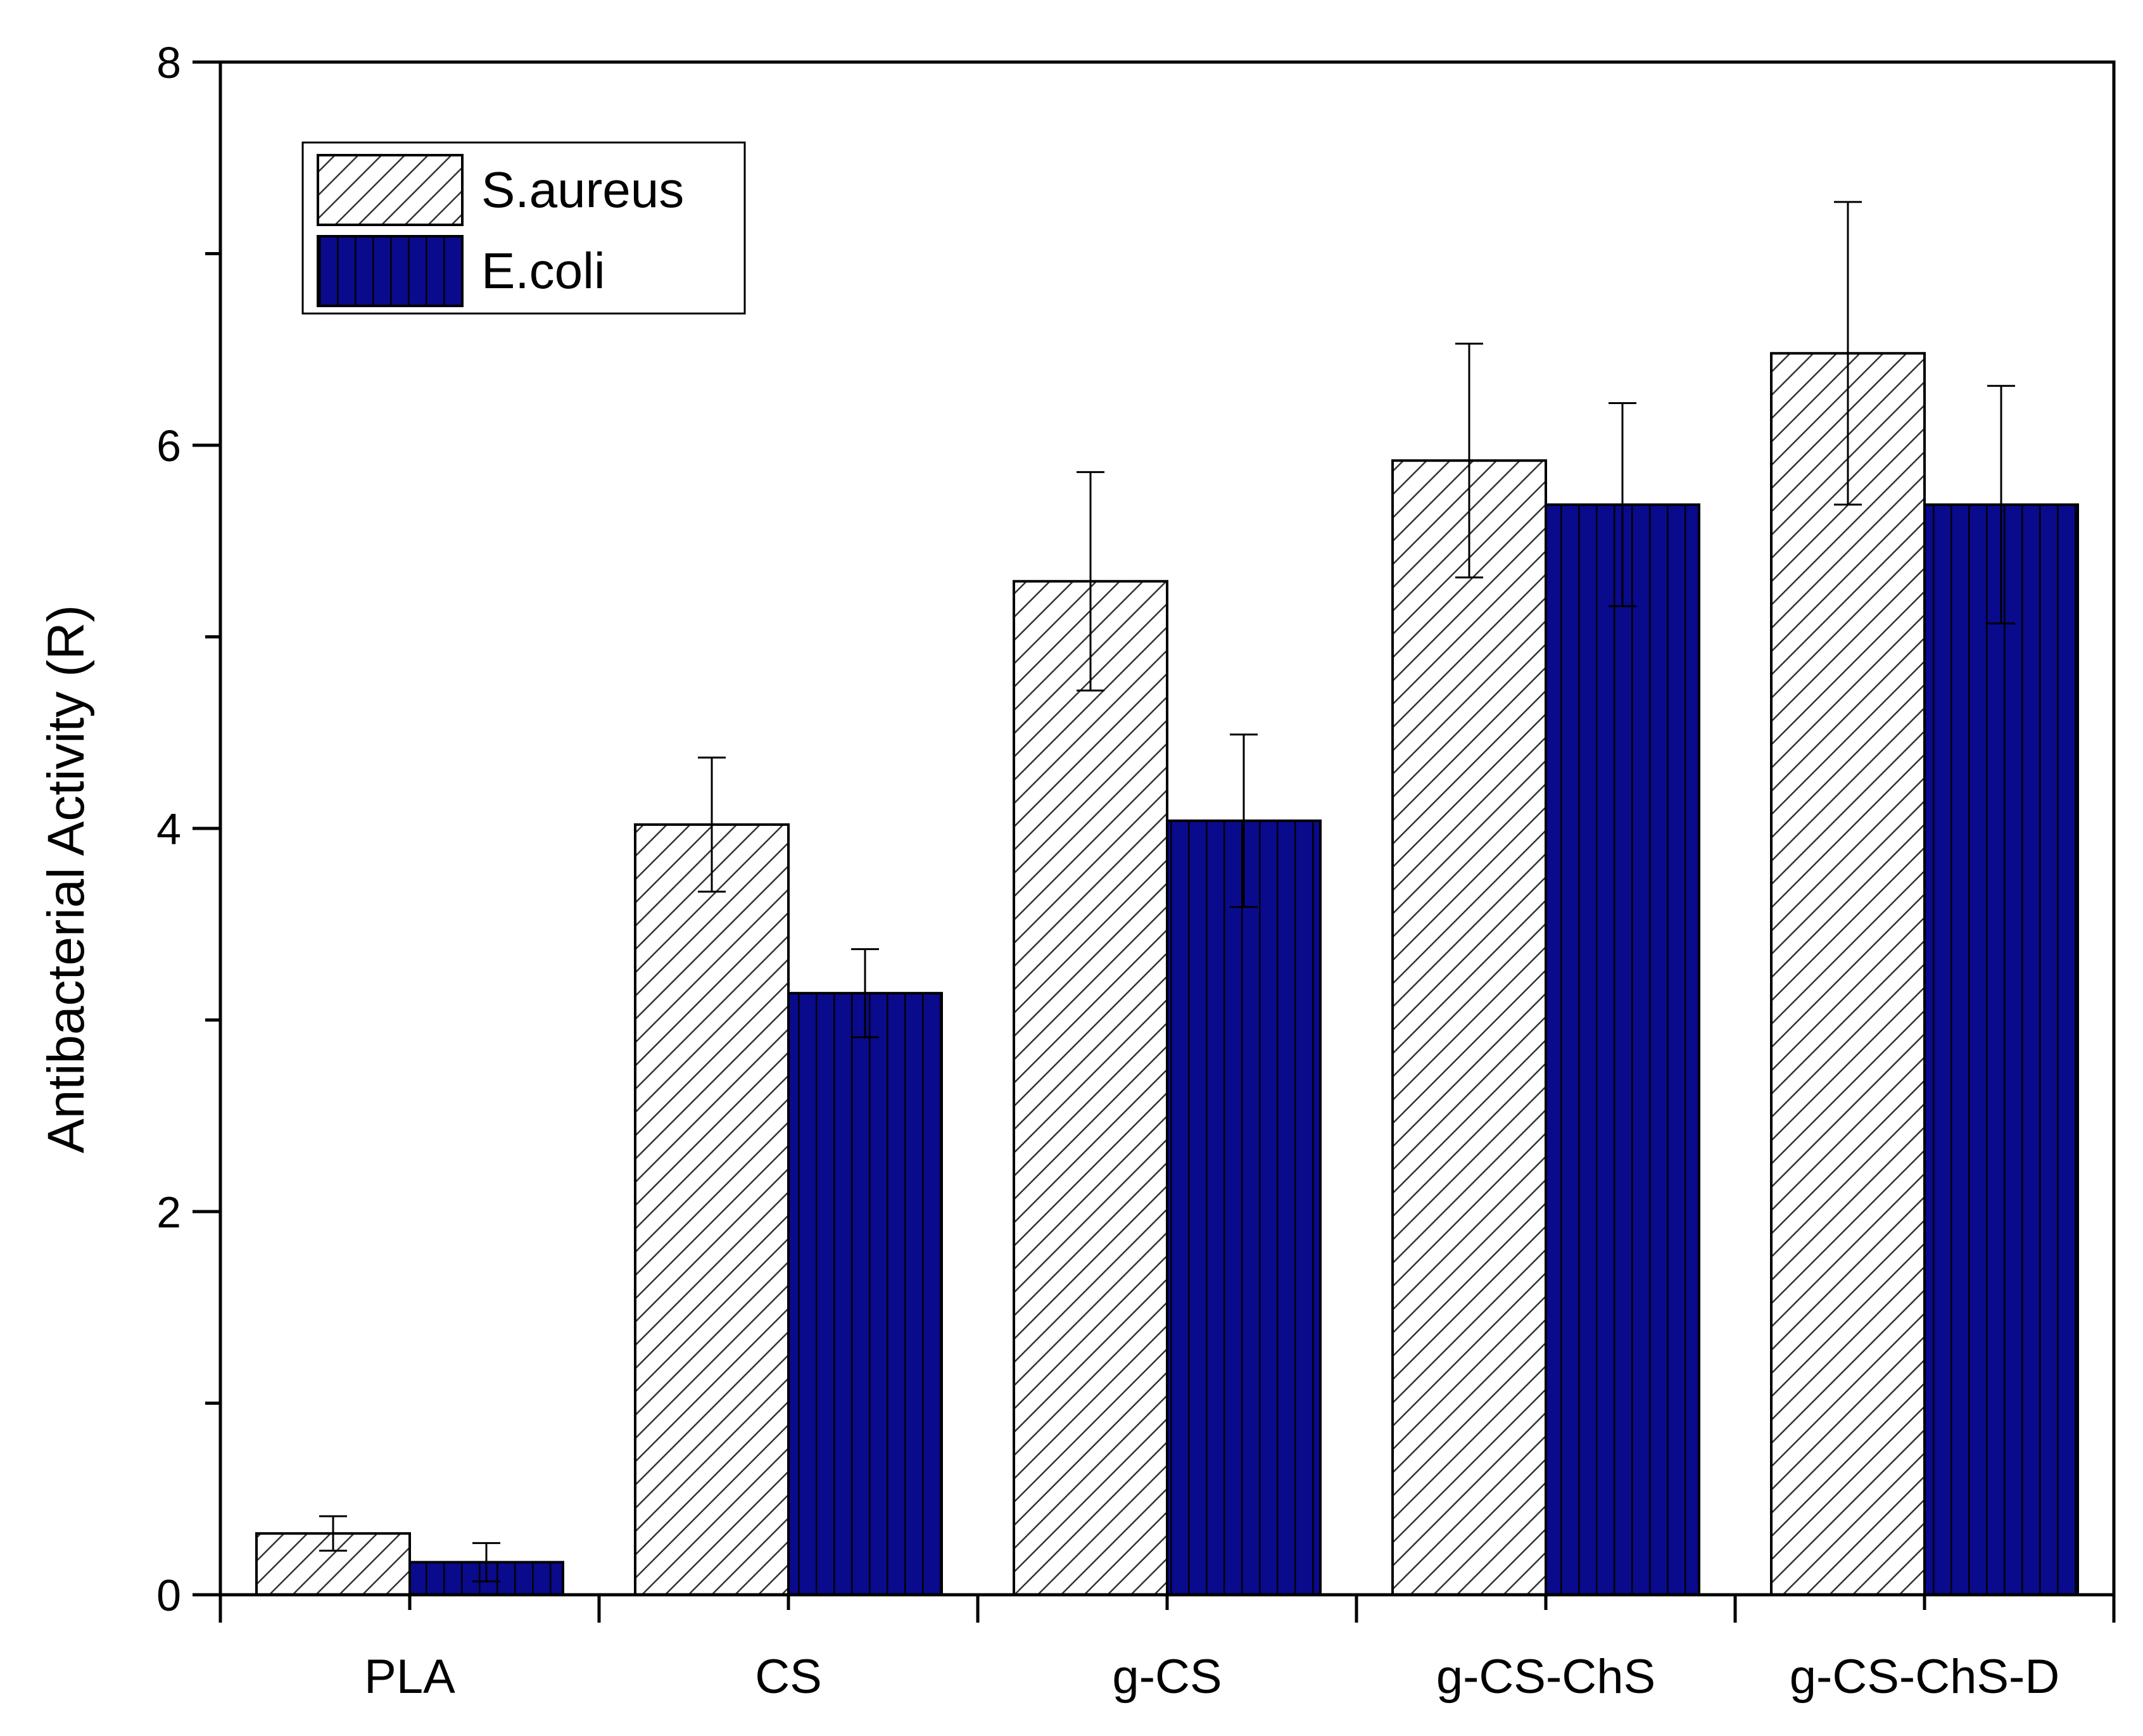  Describe the element at coordinates (168, 62) in the screenshot. I see `y-tick-label: 8` at that location.